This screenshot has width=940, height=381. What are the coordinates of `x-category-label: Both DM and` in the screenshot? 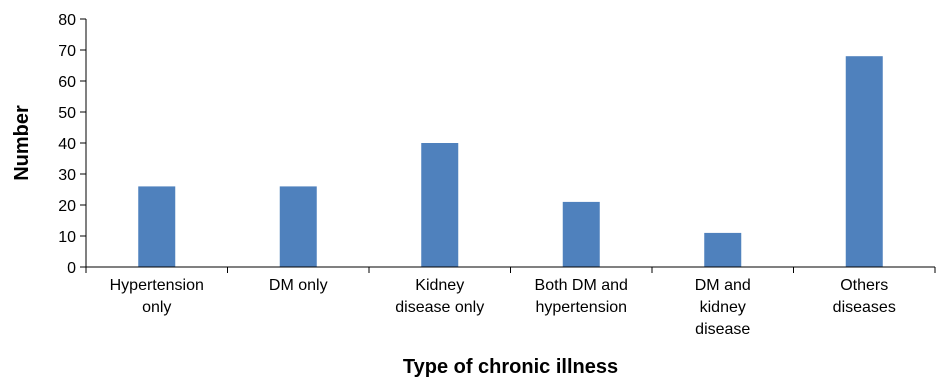 It's located at (581, 285).